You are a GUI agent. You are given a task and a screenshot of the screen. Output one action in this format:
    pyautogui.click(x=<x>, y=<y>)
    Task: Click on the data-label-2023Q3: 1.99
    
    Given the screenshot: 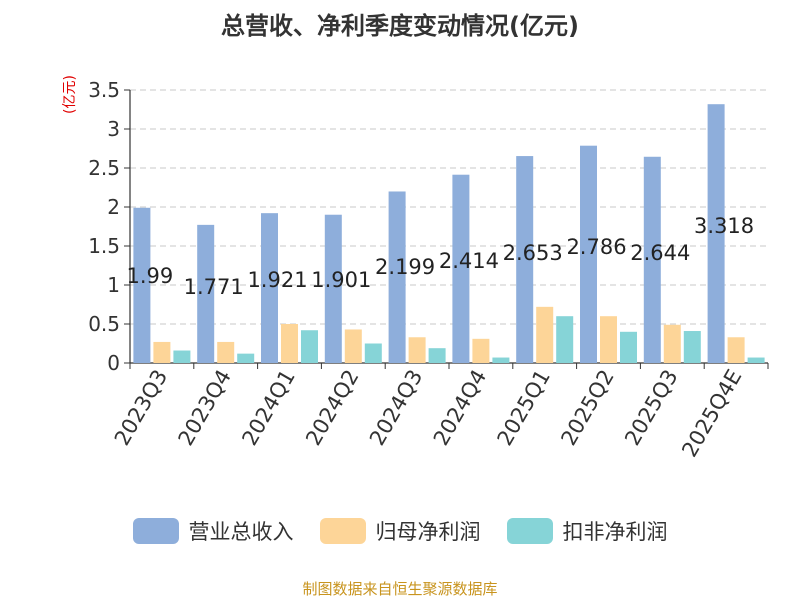 What is the action you would take?
    pyautogui.click(x=150, y=276)
    